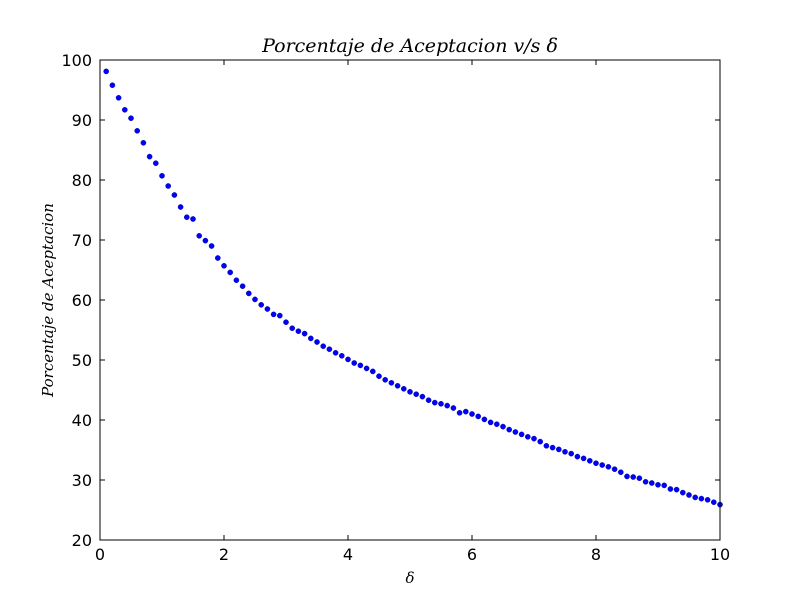  I want to click on x-tick-label: 2, so click(224, 554).